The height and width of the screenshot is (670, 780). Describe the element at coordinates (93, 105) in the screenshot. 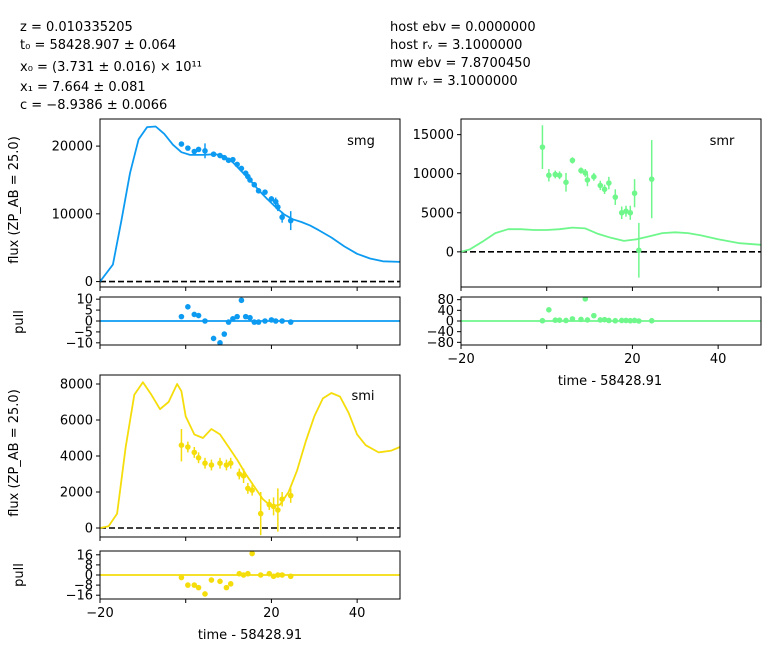

I see `param-c: c = −8.9386 ± 0.0066` at that location.